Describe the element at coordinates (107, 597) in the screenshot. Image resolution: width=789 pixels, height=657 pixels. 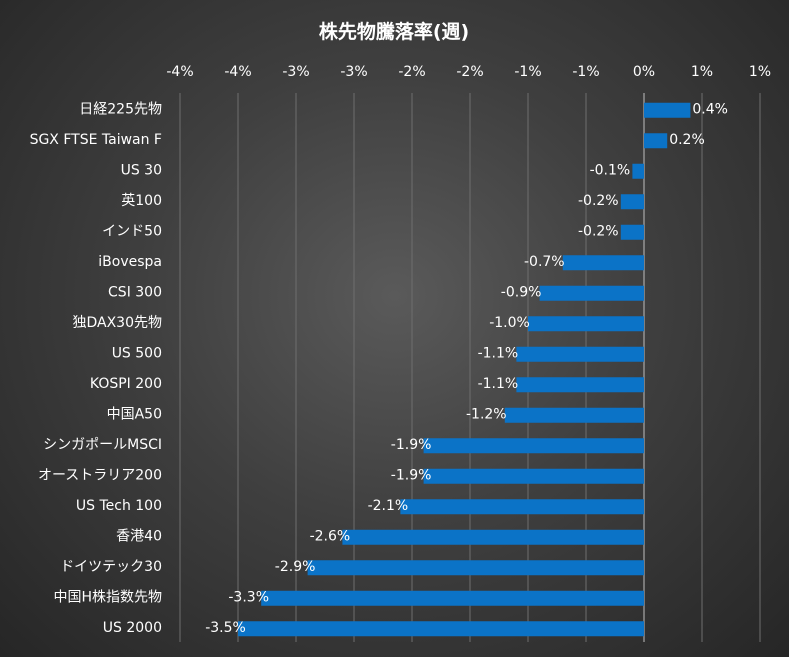
I see `category-label: 中国H株指数先物` at that location.